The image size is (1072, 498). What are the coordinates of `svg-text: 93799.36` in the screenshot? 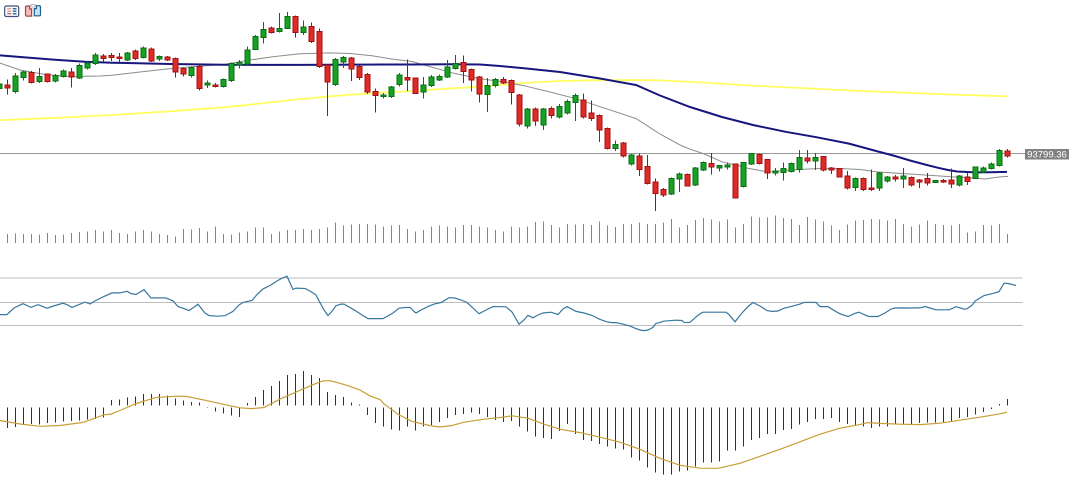 It's located at (1047, 155).